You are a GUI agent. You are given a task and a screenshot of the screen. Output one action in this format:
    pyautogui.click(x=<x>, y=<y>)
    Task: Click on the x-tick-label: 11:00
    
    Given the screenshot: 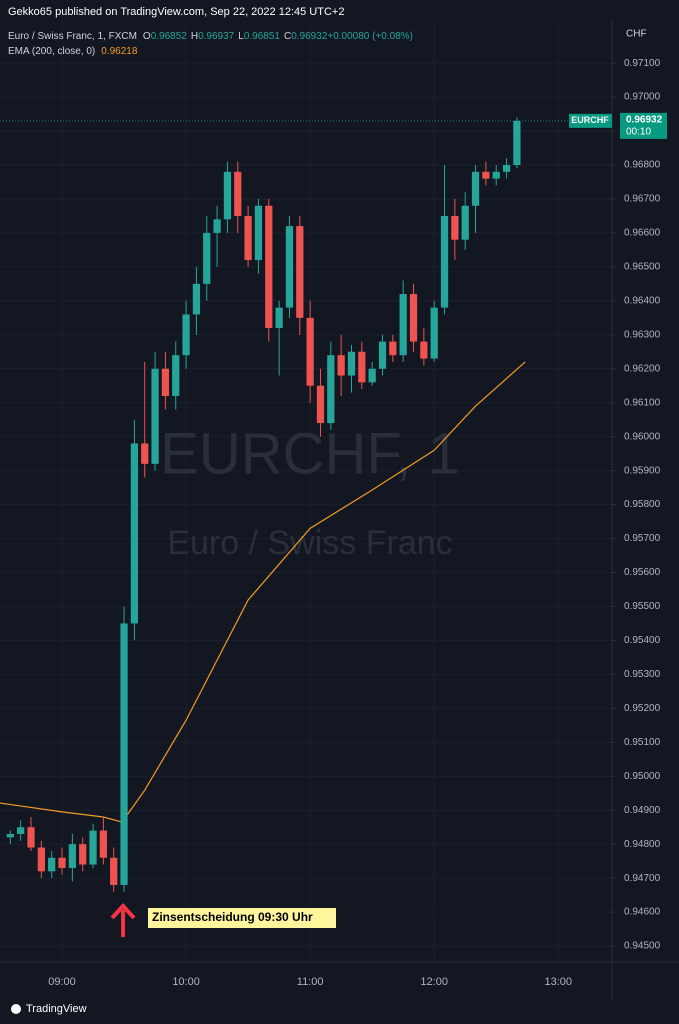 What is the action you would take?
    pyautogui.click(x=310, y=982)
    